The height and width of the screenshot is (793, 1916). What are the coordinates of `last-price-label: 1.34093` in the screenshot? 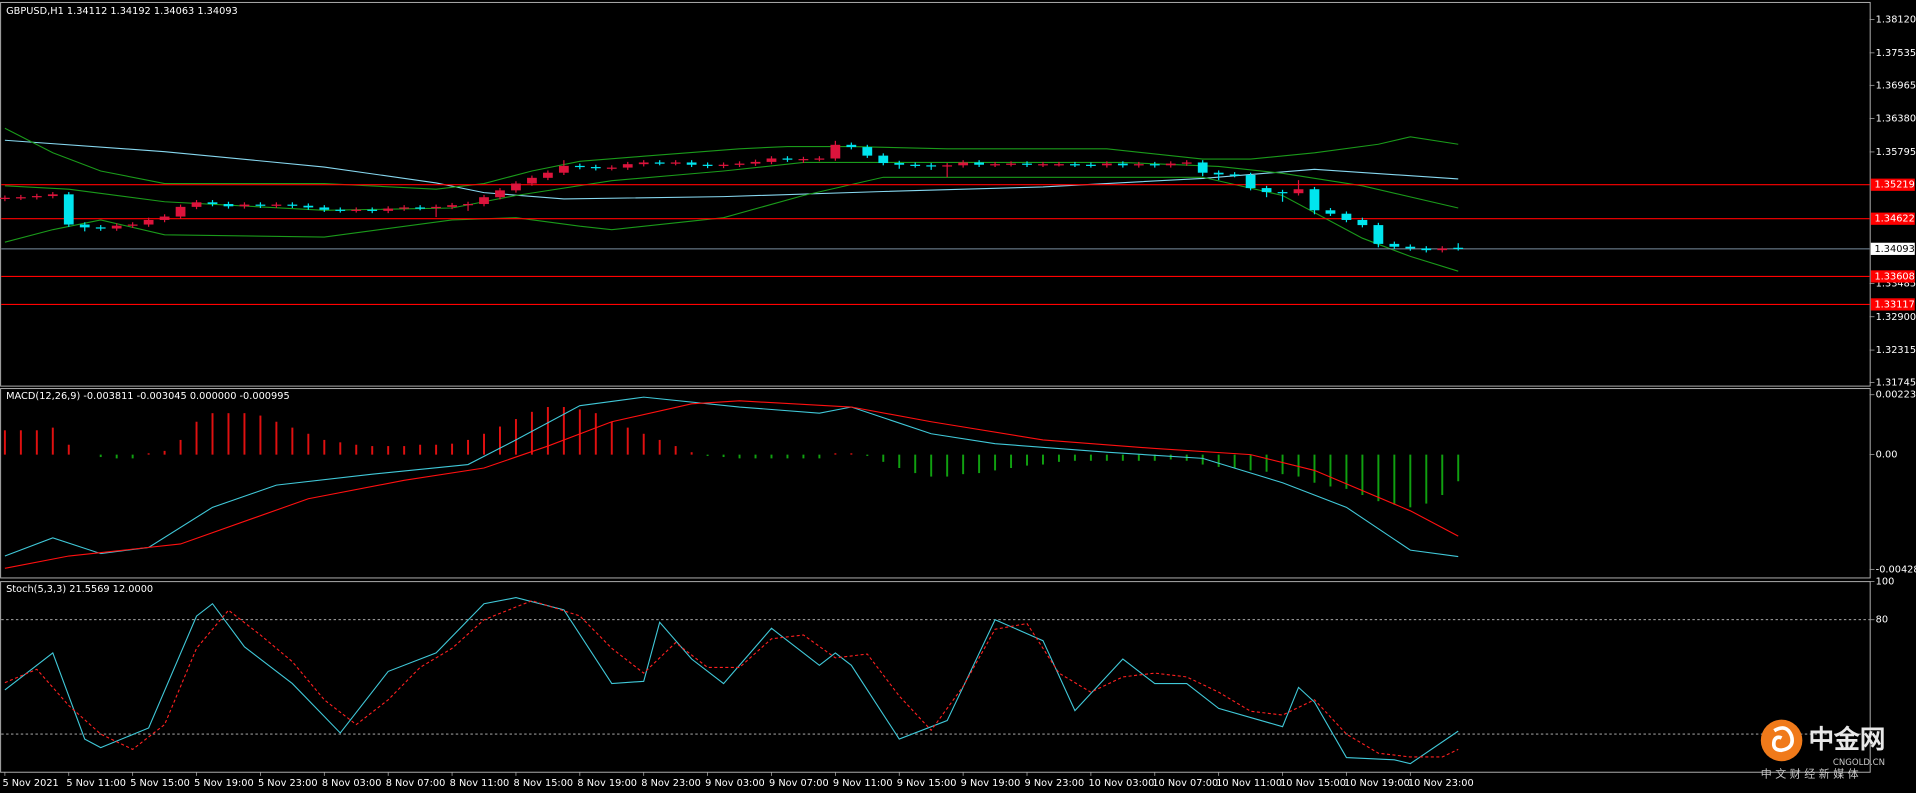 It's located at (1894, 249).